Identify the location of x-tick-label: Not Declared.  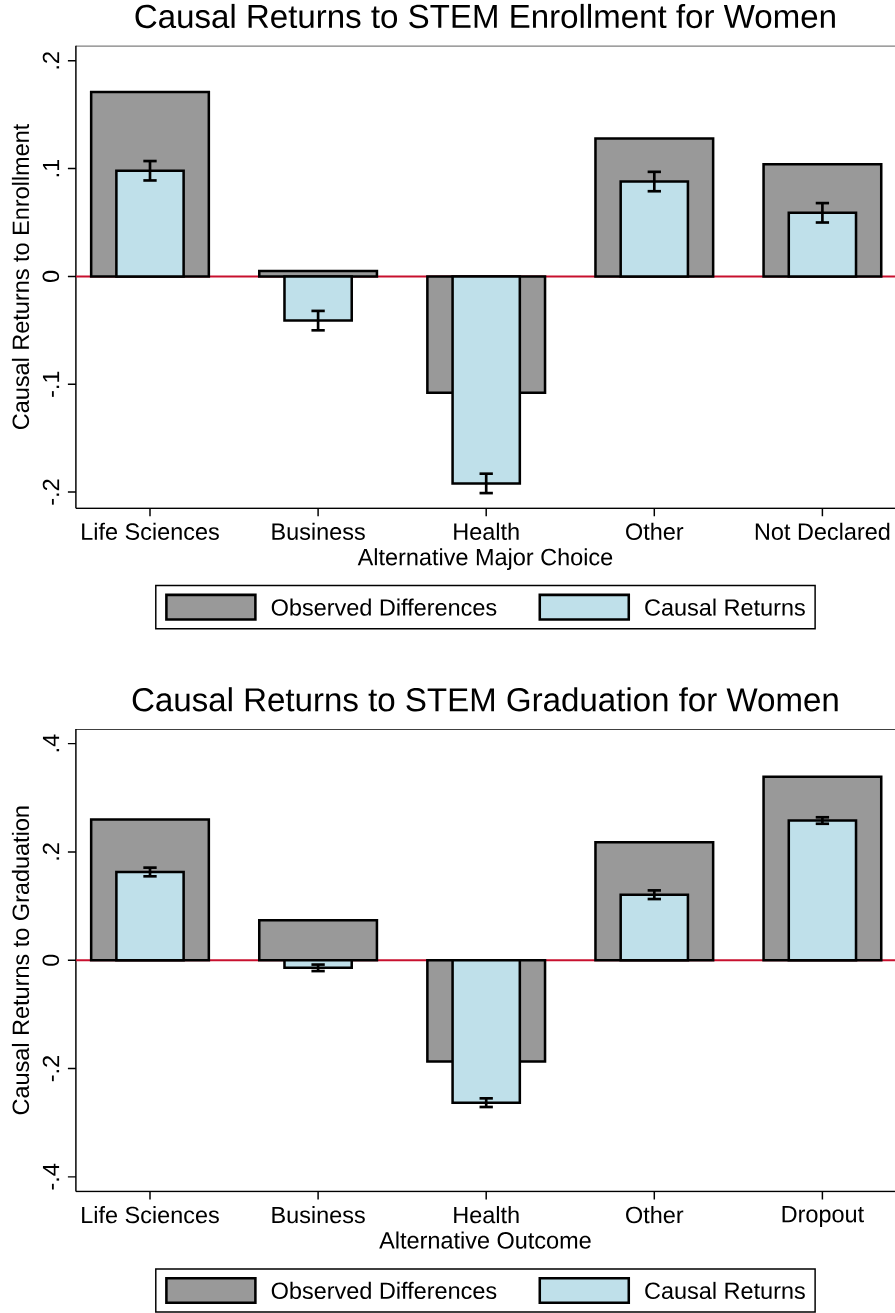
(822, 531).